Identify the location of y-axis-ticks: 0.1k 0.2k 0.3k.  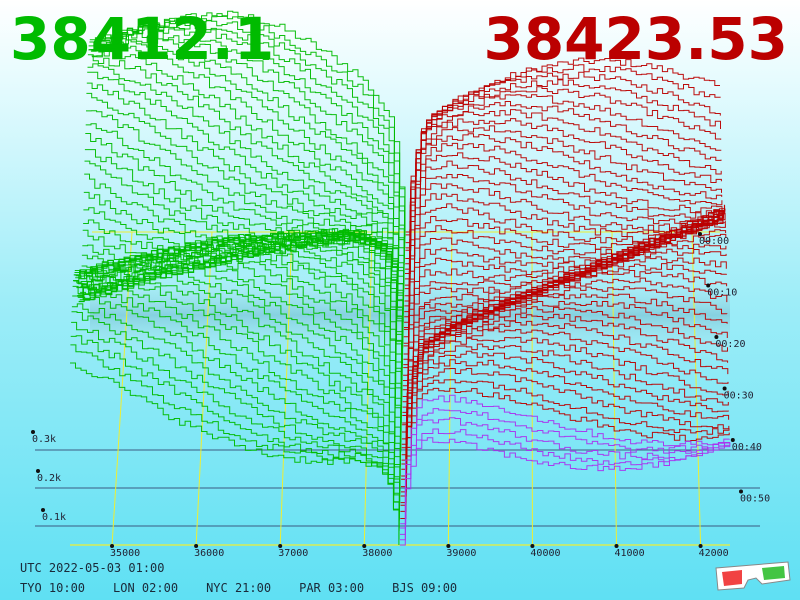
(48, 476).